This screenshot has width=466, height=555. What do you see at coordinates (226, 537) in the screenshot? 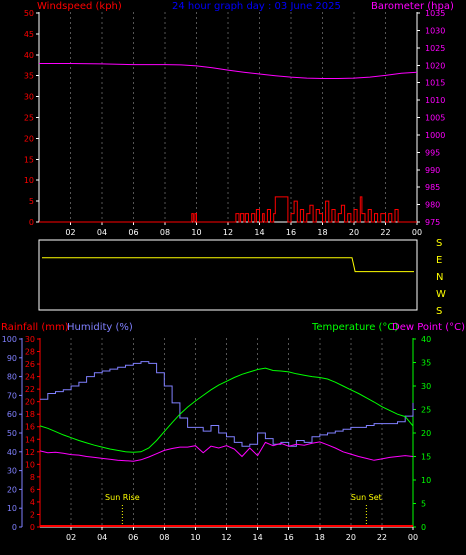
I see `panel3-x-tick-label: 12` at bounding box center [226, 537].